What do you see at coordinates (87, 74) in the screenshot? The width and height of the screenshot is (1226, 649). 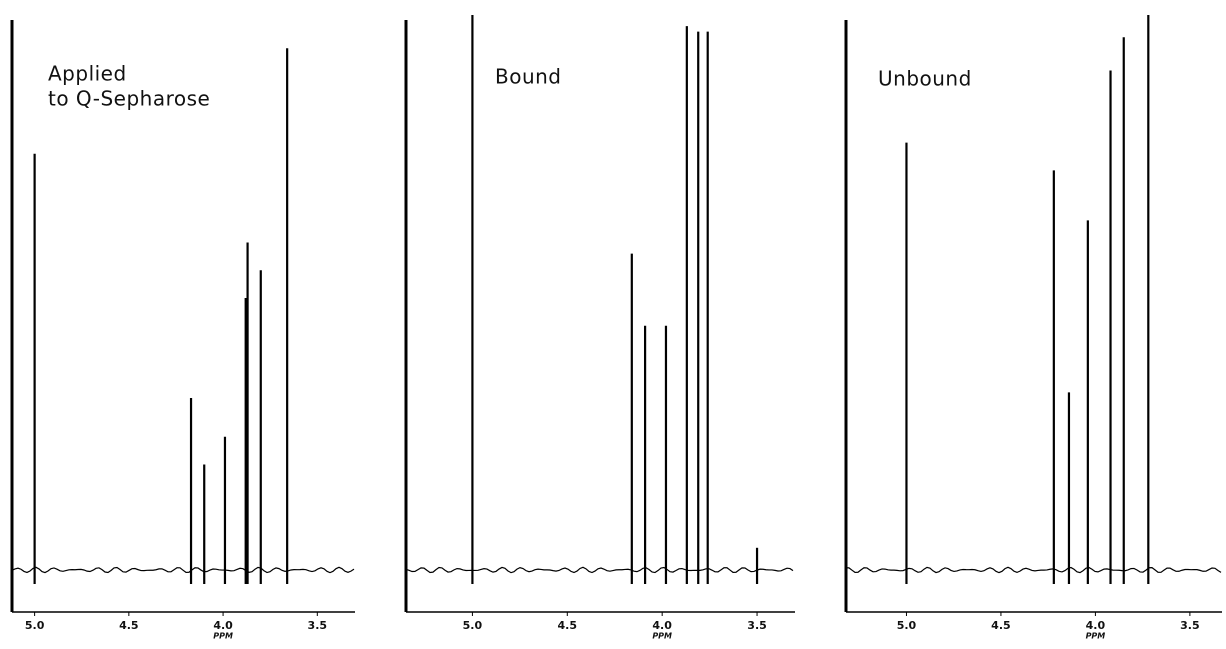 I see `panel-title: Applied` at bounding box center [87, 74].